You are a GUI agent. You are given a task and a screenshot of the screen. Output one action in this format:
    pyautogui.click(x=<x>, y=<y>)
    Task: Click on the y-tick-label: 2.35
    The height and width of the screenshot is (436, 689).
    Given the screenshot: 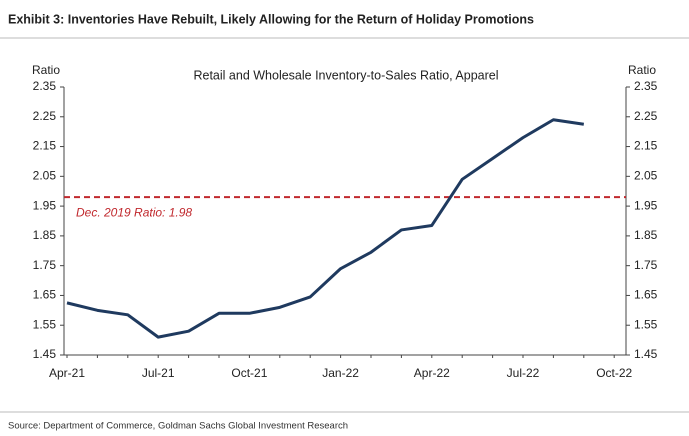 What is the action you would take?
    pyautogui.click(x=45, y=86)
    